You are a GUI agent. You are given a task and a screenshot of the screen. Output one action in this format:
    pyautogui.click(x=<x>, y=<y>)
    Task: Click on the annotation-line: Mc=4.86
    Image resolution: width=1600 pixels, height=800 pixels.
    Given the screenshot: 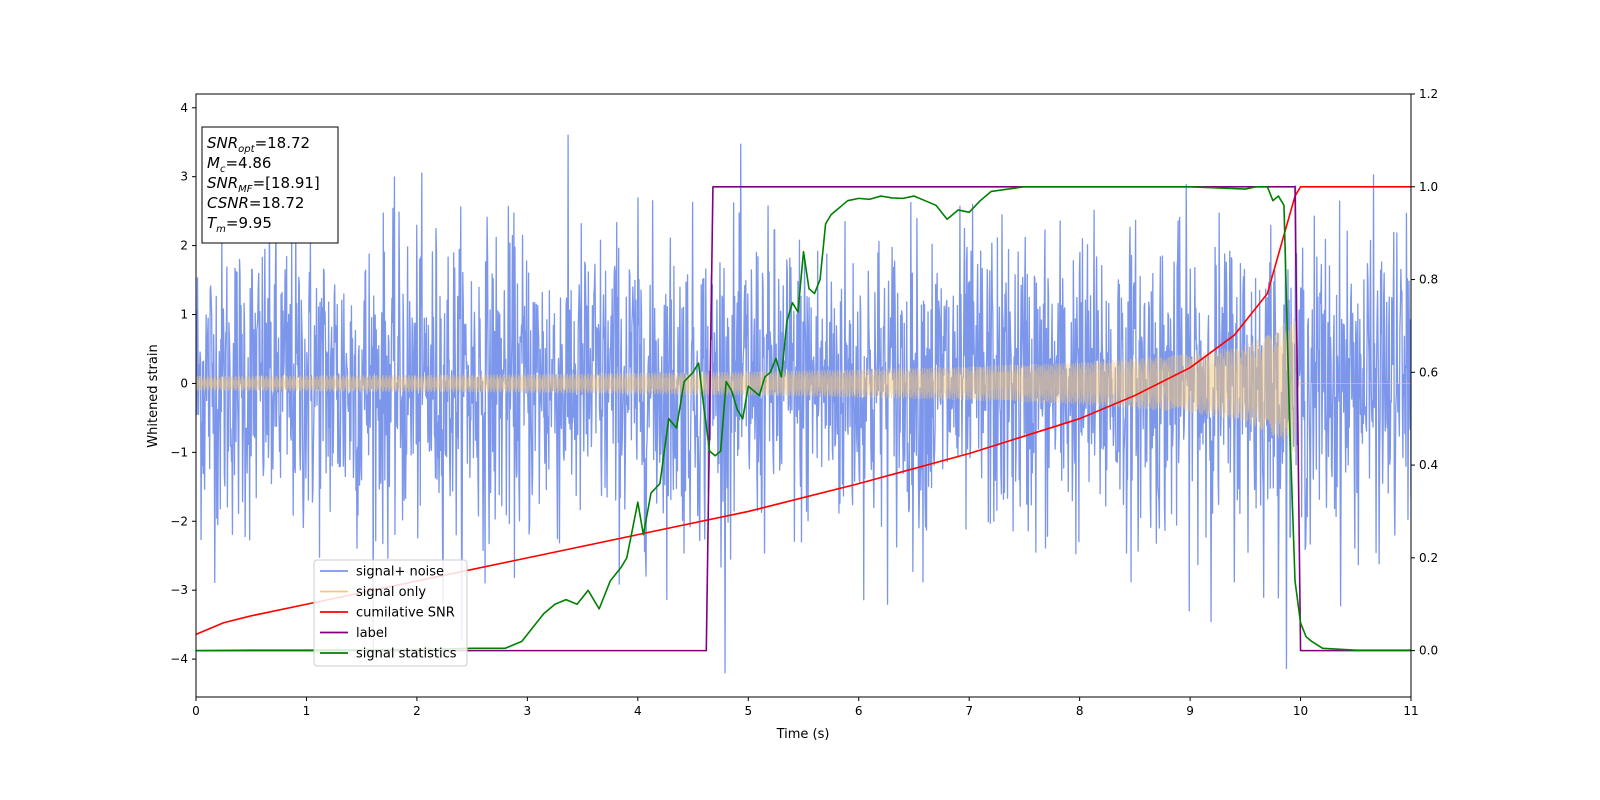 What is the action you would take?
    pyautogui.click(x=239, y=164)
    